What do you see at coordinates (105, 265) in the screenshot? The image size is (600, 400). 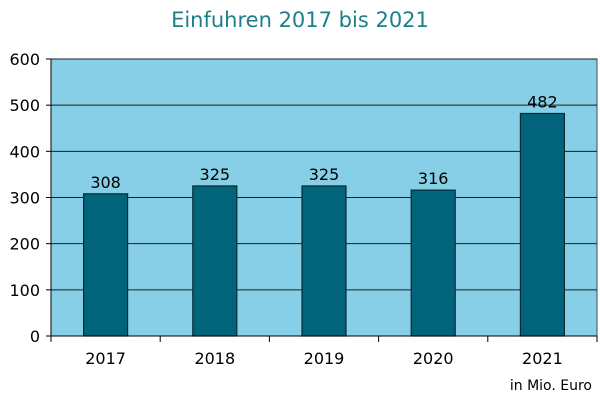 I see `bar-2017` at bounding box center [105, 265].